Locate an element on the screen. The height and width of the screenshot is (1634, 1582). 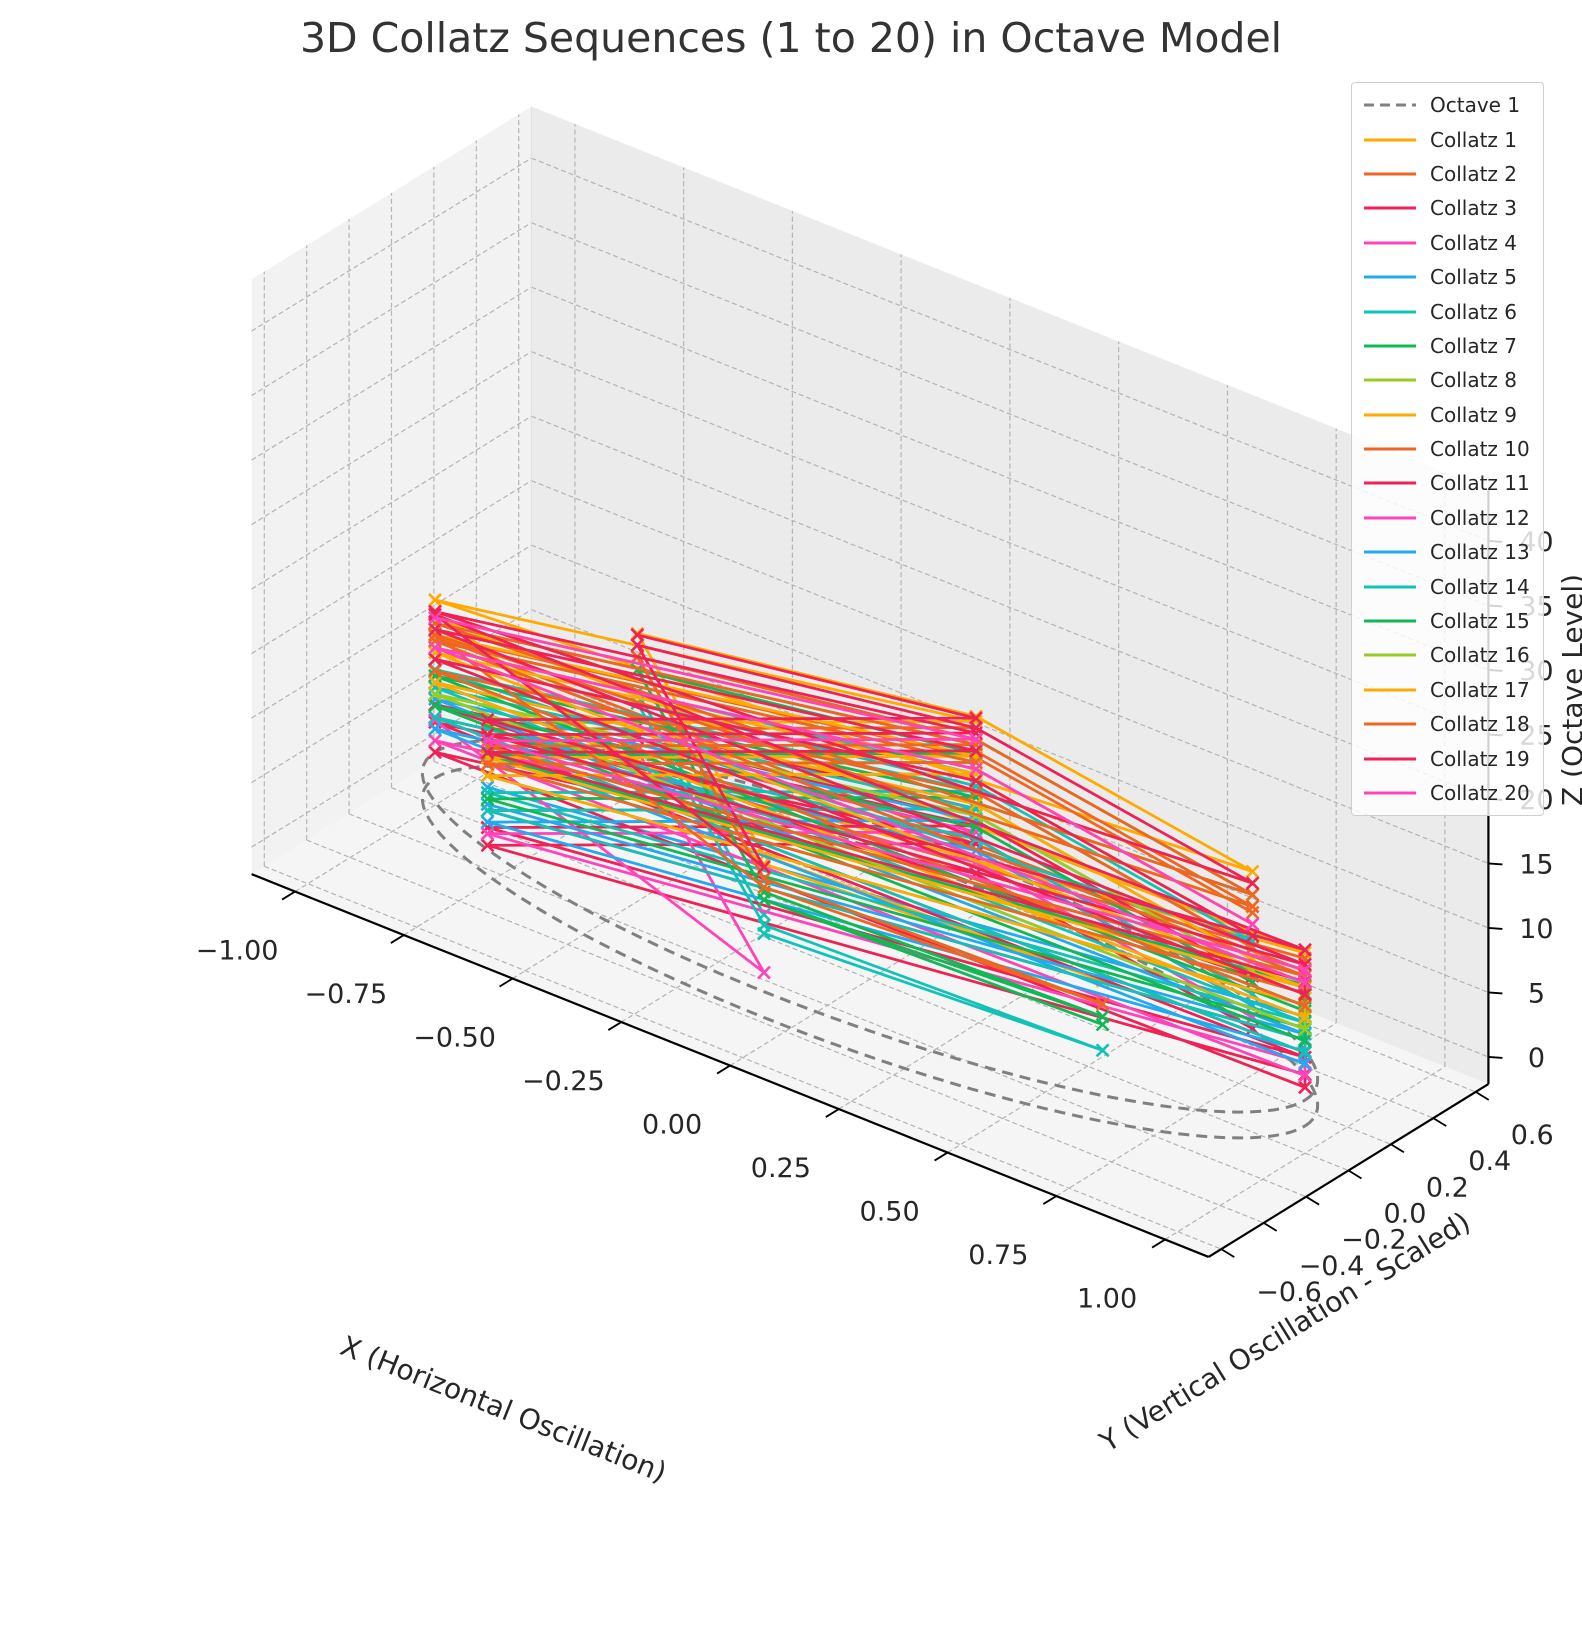
legend-entry: Collatz 10 is located at coordinates (1447, 449).